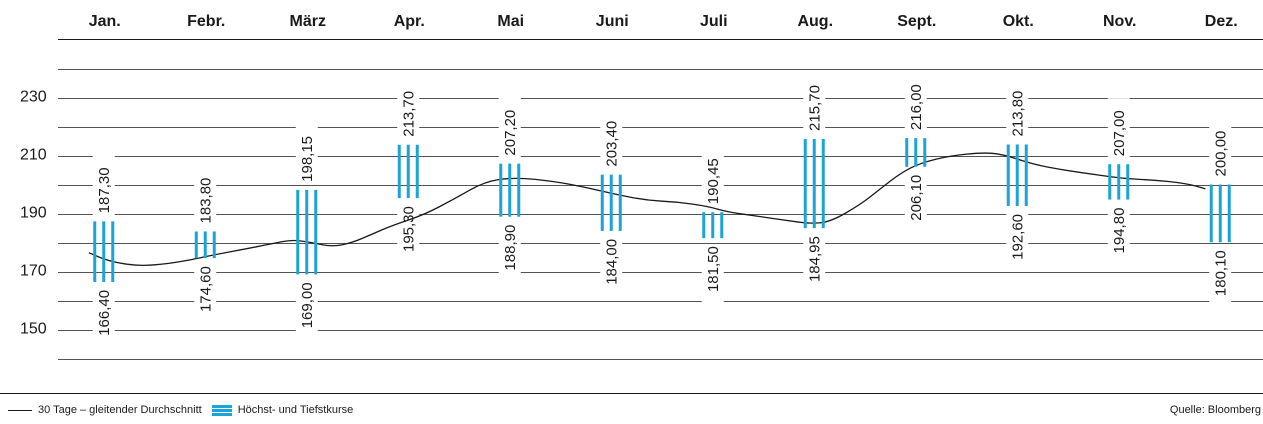  Describe the element at coordinates (611, 144) in the screenshot. I see `high-value-label: 203,40` at that location.